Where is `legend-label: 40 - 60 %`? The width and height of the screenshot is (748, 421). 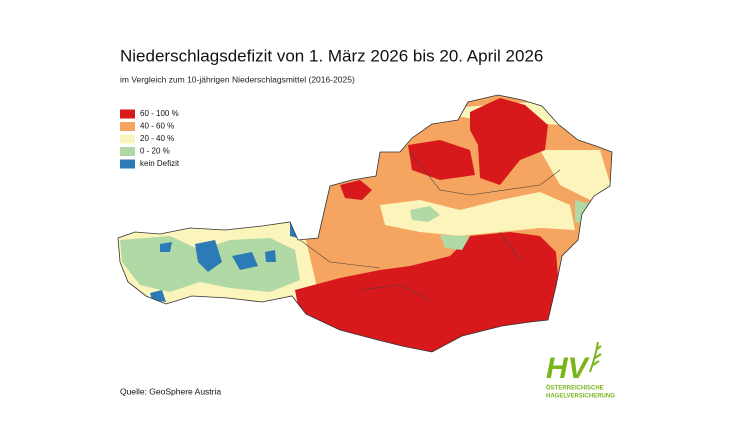 legend-label: 40 - 60 % is located at coordinates (157, 126).